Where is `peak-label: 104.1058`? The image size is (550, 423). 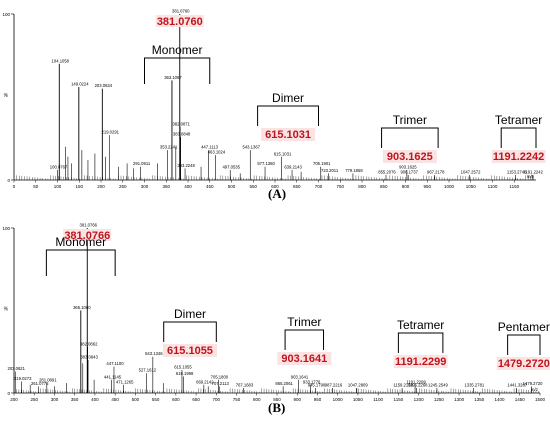 peak-label: 104.1058 is located at coordinates (61, 60).